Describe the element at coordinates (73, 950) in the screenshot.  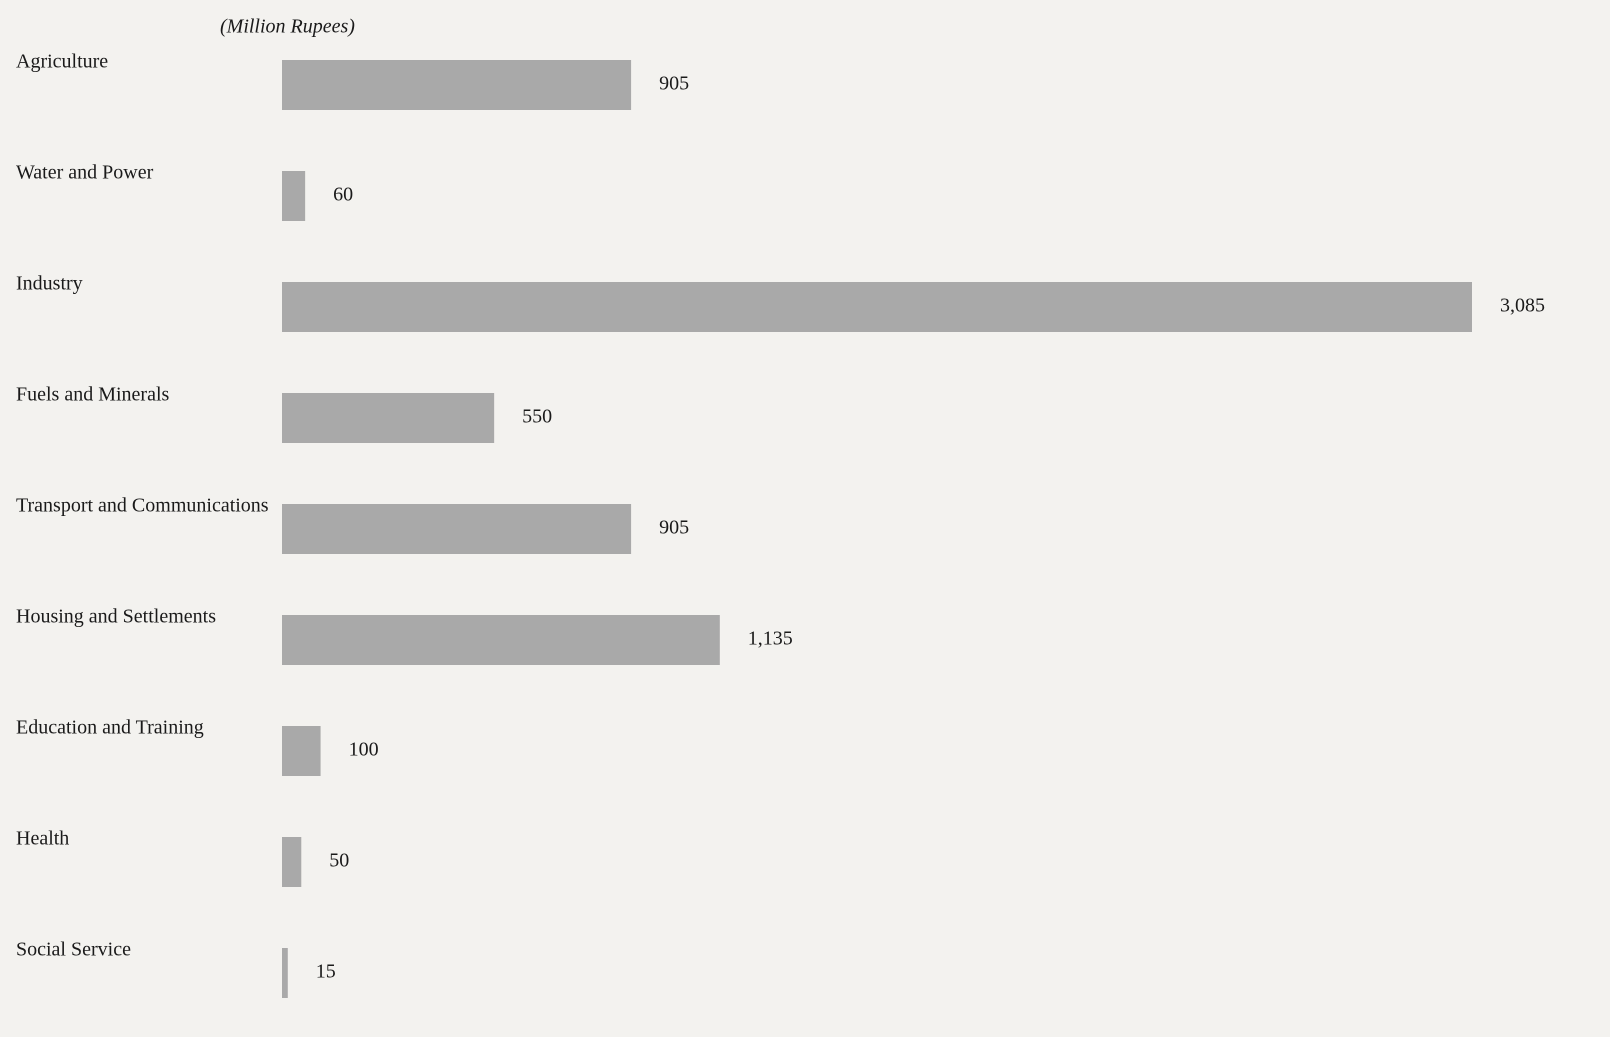
I see `category-label: Social Service` at that location.